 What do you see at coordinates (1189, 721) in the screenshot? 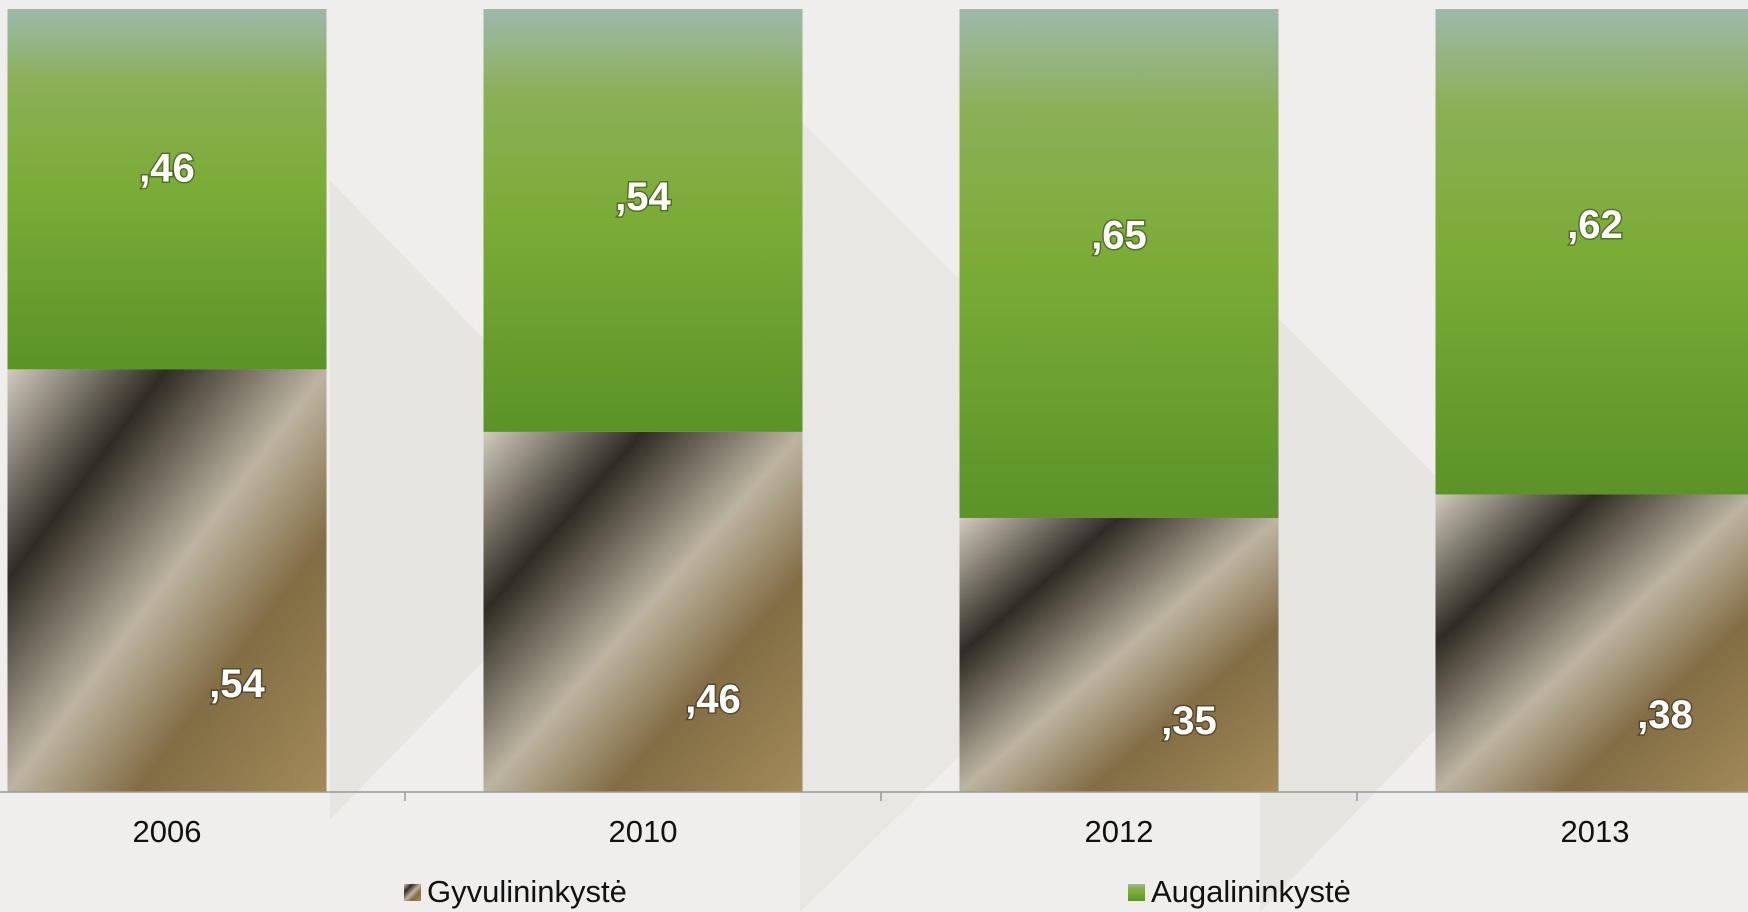
I see `value-label: ,35` at bounding box center [1189, 721].